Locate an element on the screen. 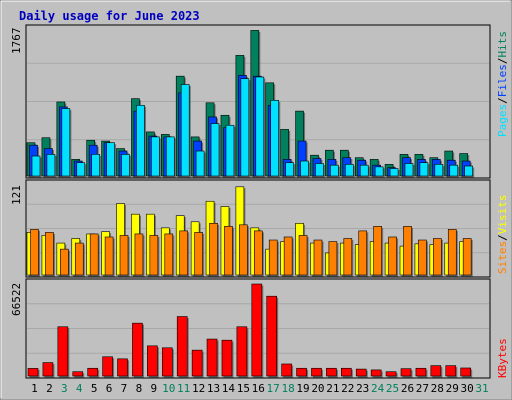  x-tick-label: 26 is located at coordinates (407, 388).